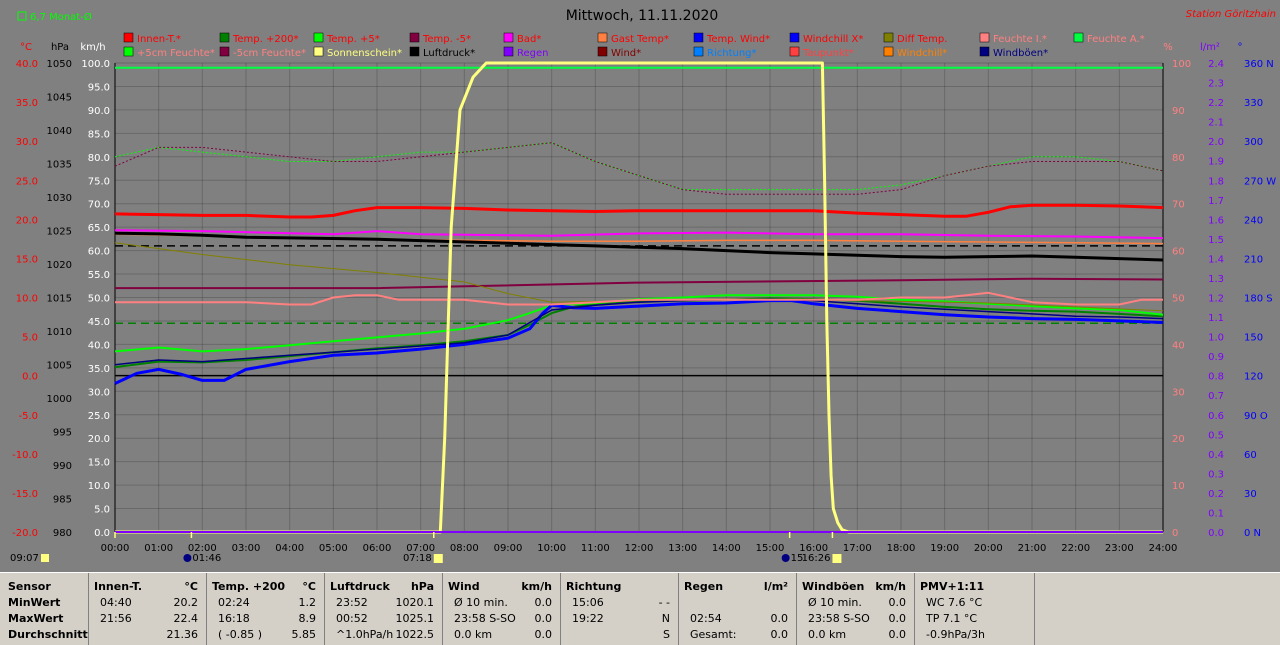 This screenshot has width=1280, height=645. Describe the element at coordinates (116, 618) in the screenshot. I see `table-cell-label: 21:56` at that location.